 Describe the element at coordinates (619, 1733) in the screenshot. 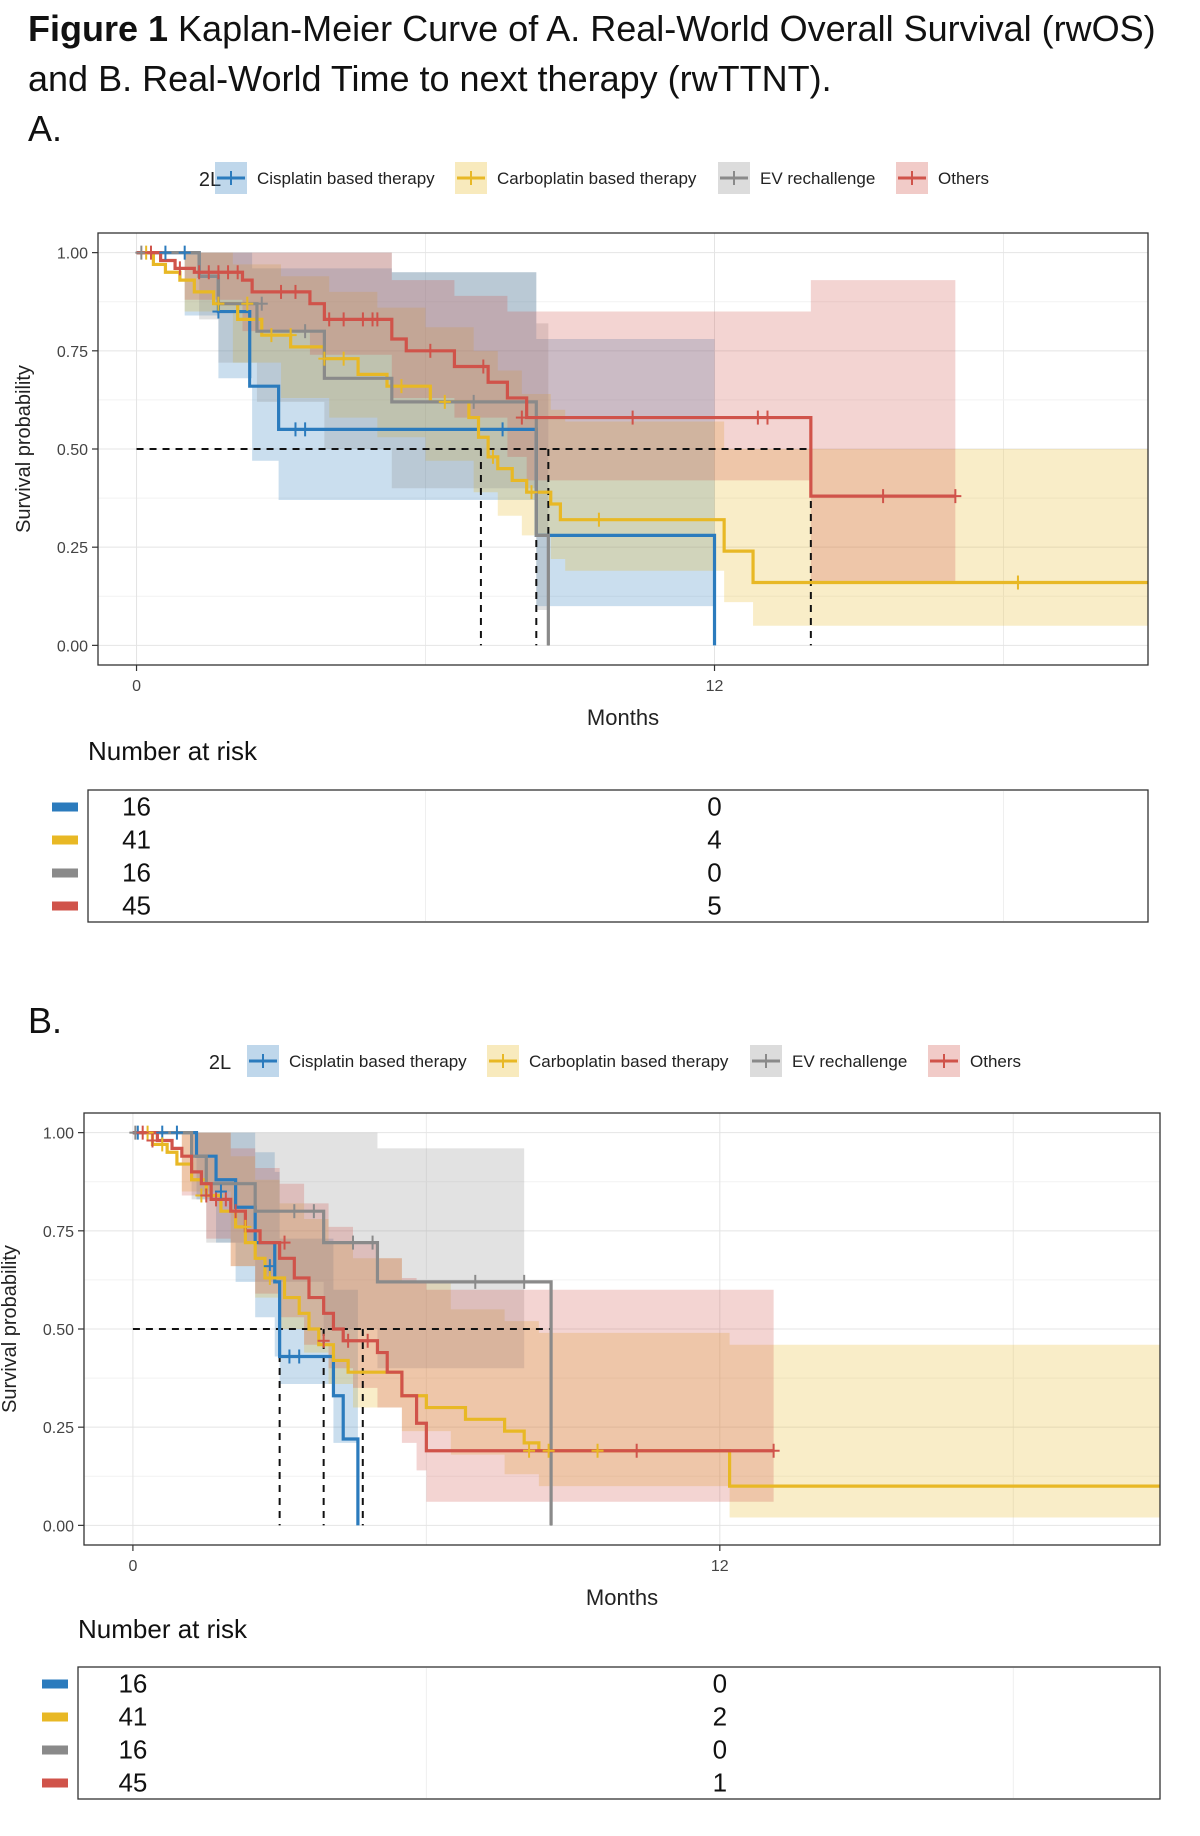

I see `panel-b-risk-table-frame` at that location.